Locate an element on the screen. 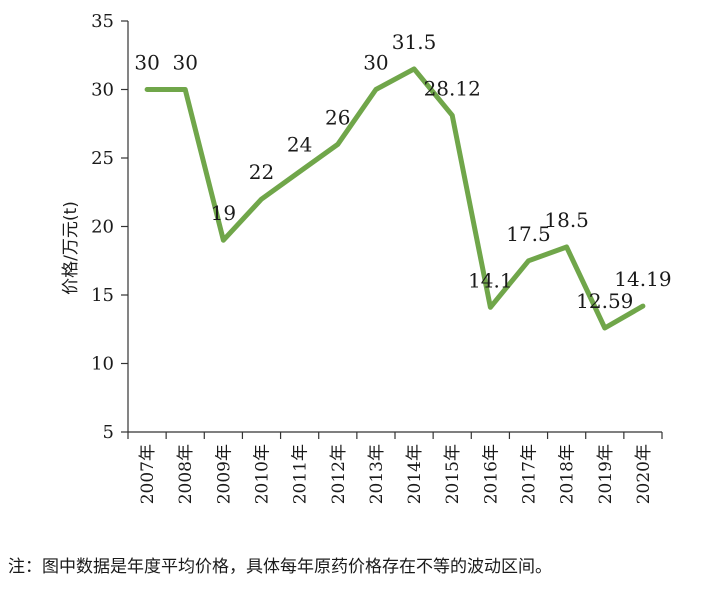 The height and width of the screenshot is (591, 722). x-tick-label: 2007年 is located at coordinates (148, 474).